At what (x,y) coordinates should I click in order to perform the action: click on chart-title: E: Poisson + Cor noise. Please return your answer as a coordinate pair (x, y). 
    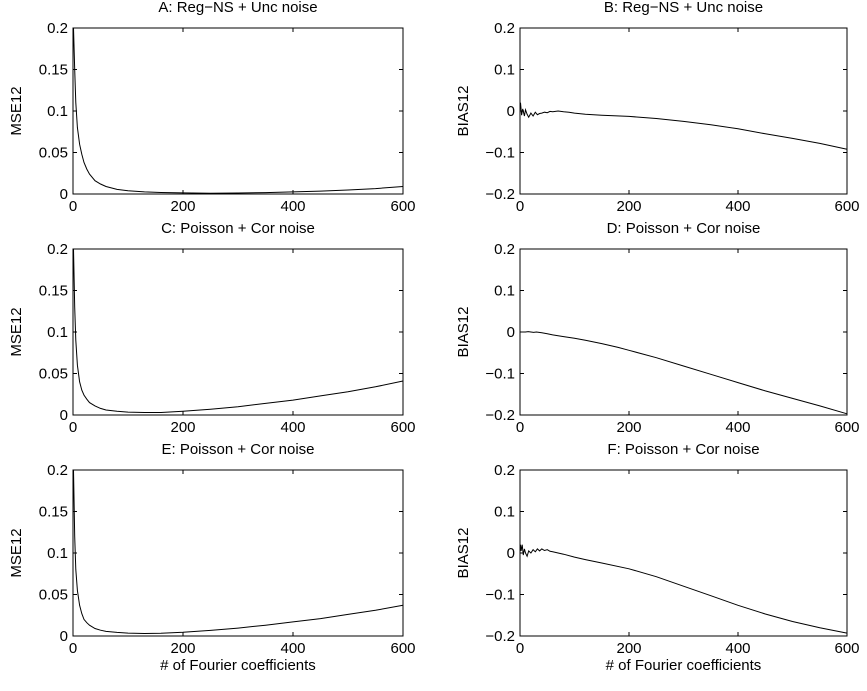
    Looking at the image, I should click on (238, 449).